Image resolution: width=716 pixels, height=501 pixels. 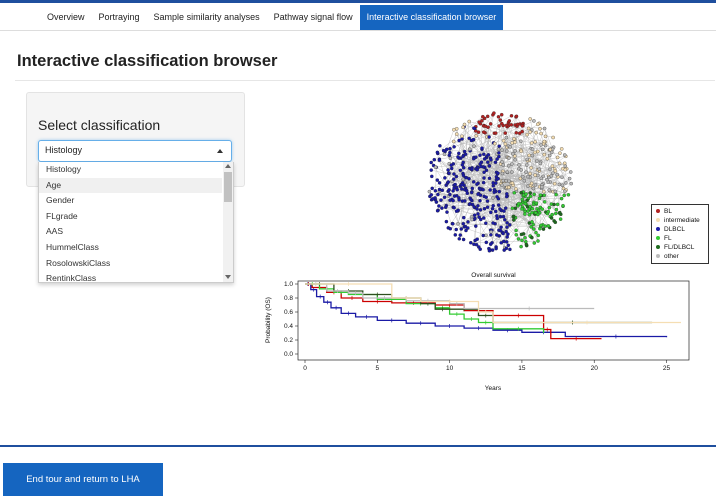 What do you see at coordinates (228, 277) in the screenshot?
I see `scroll-down-arrow-icon` at bounding box center [228, 277].